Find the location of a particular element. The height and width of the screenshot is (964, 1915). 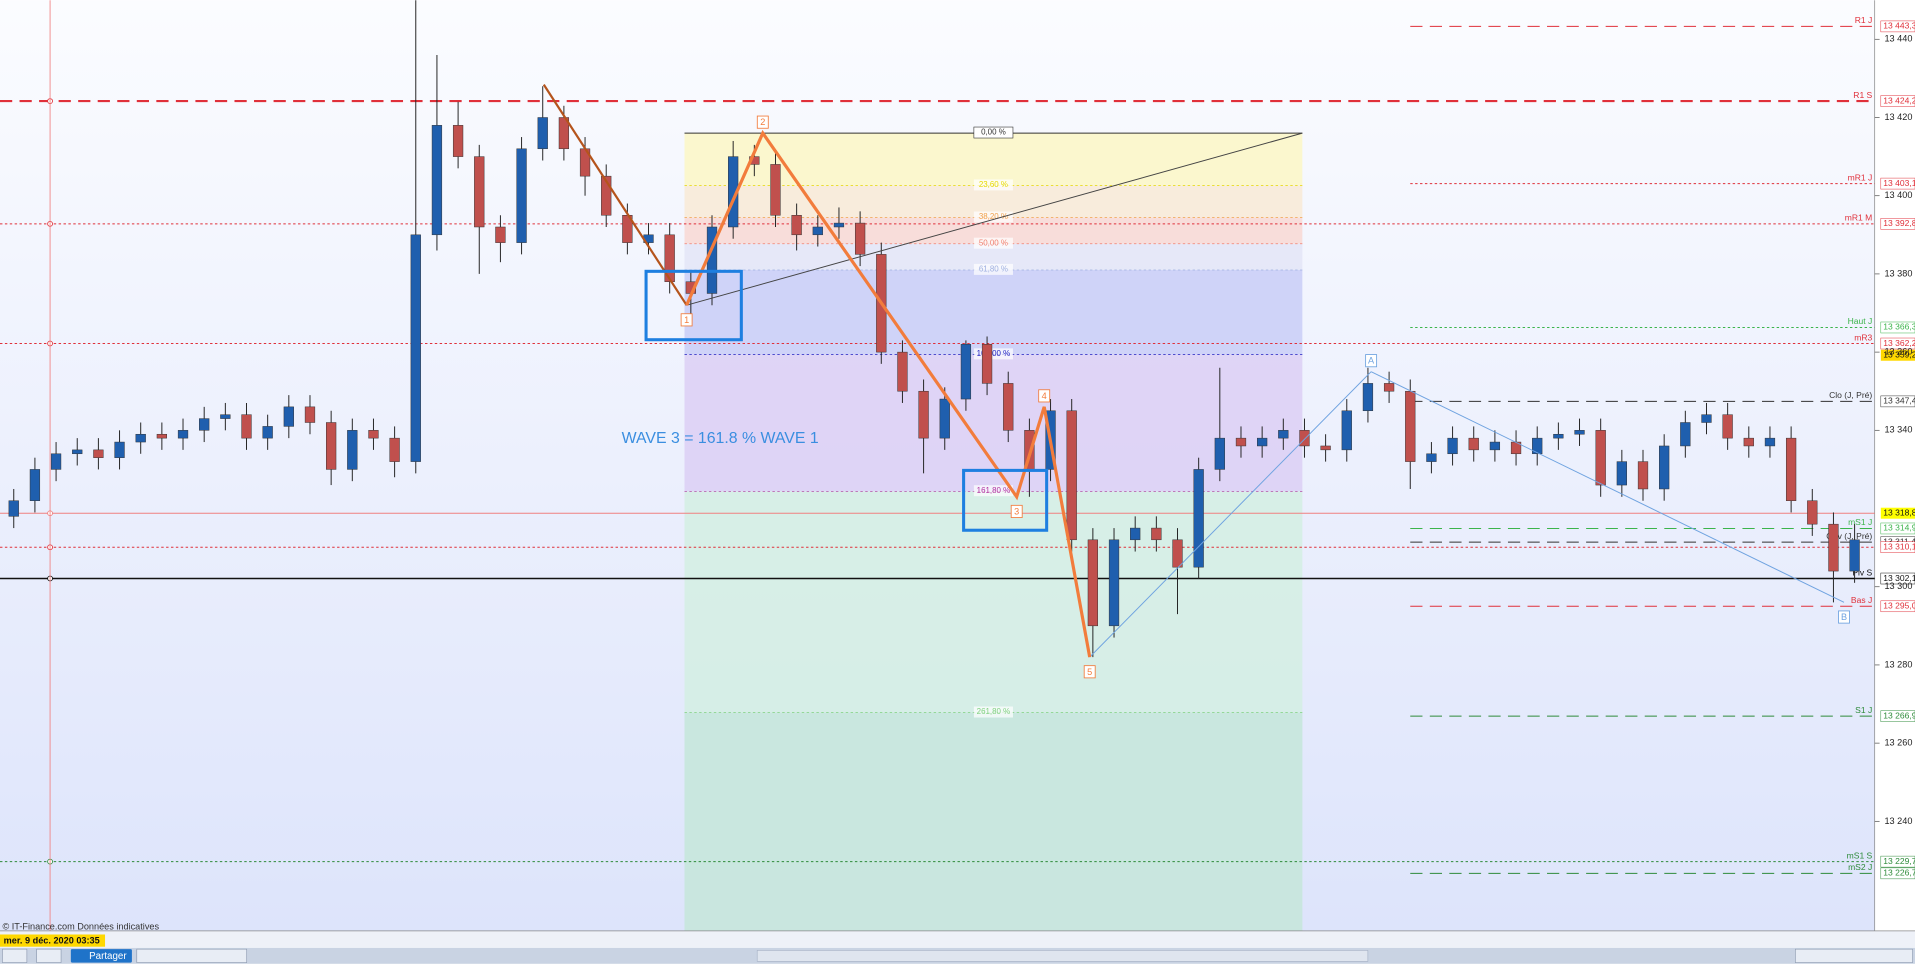

level-name: mS1 S is located at coordinates (1860, 855).